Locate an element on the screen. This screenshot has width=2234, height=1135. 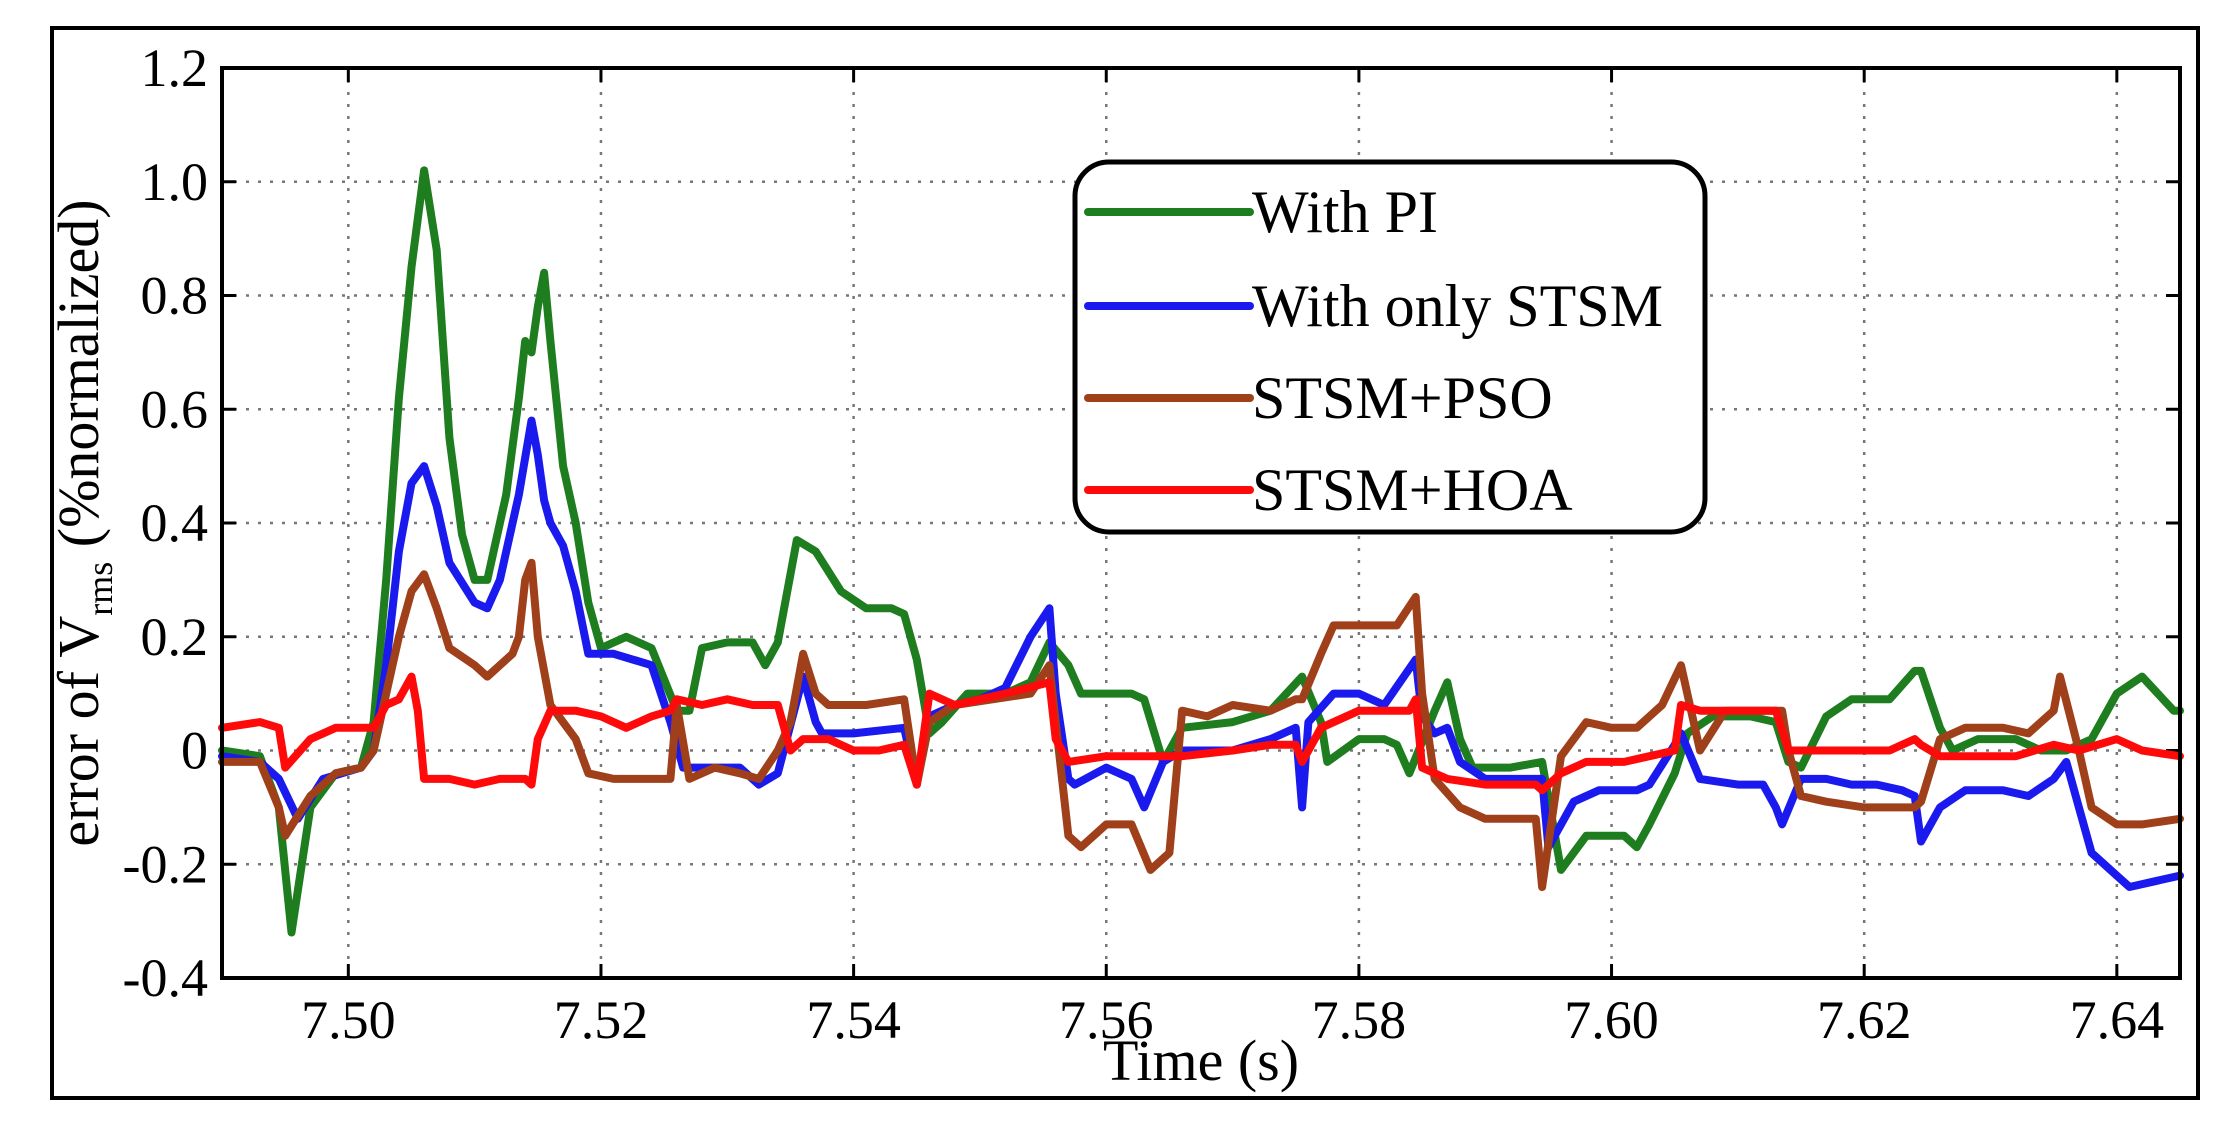
x-tick-label: 7.50 is located at coordinates (348, 1020).